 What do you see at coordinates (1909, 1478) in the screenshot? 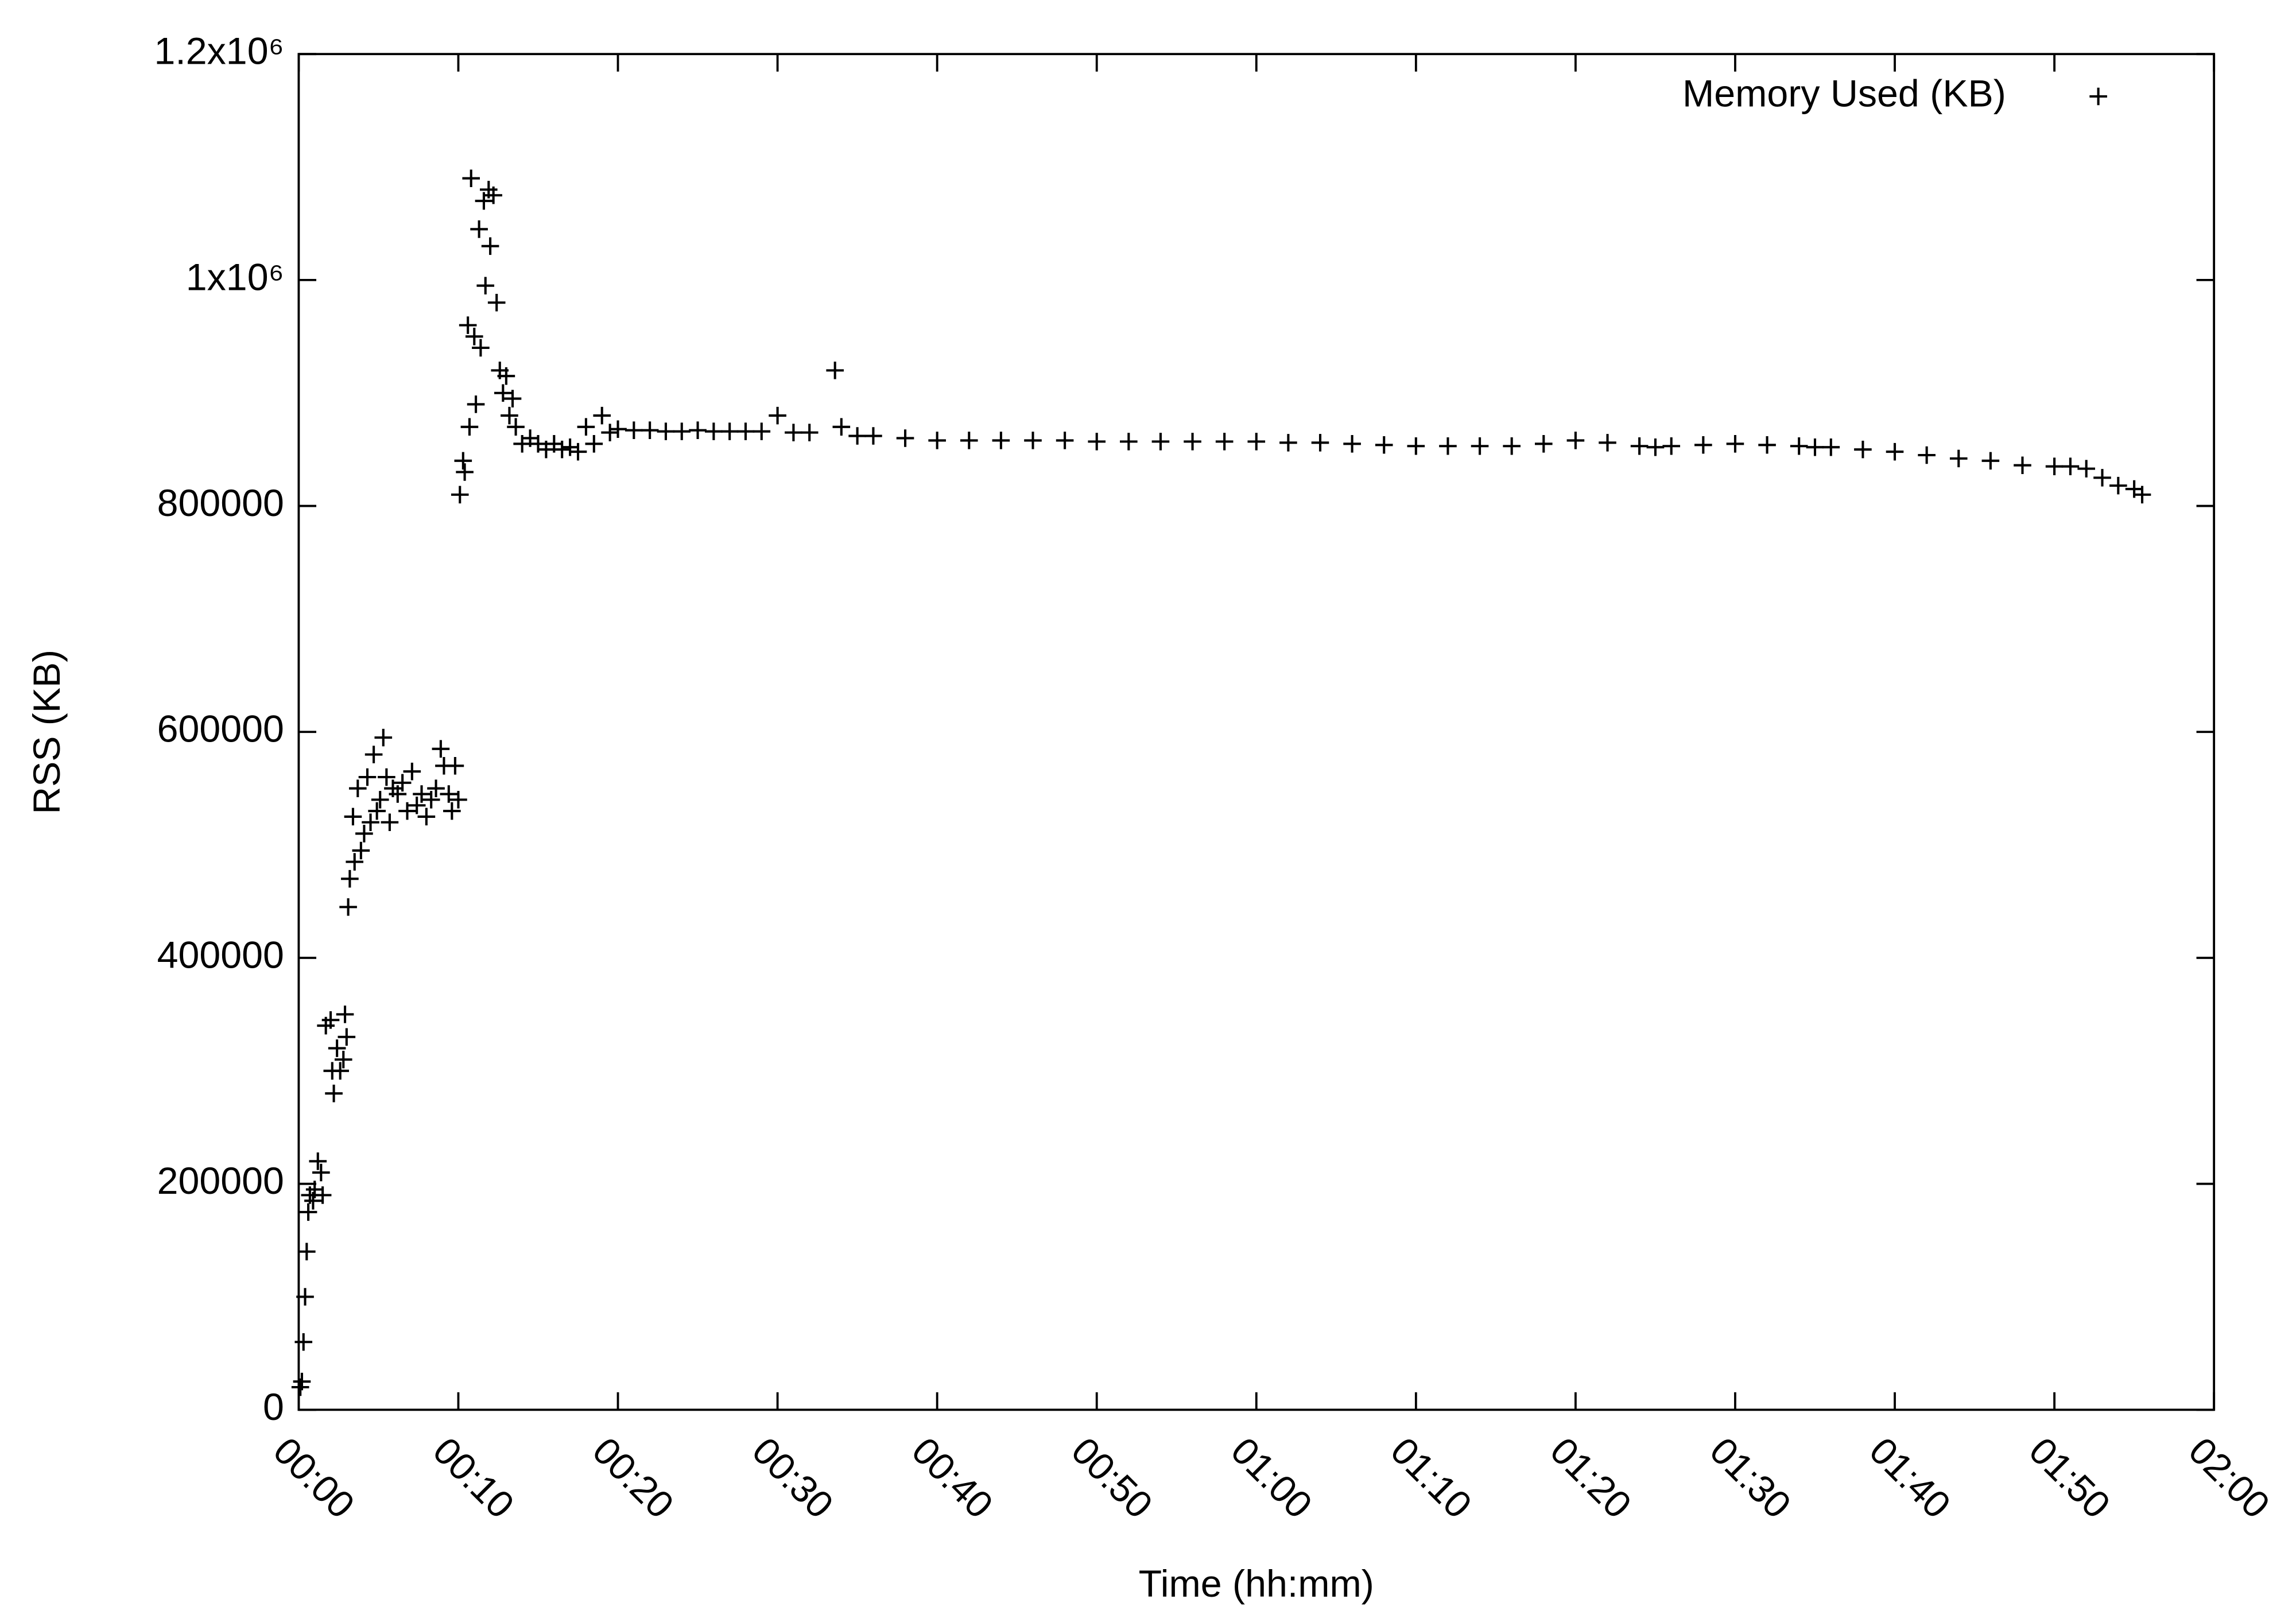
I see `x-tick-label: 01:40` at bounding box center [1909, 1478].